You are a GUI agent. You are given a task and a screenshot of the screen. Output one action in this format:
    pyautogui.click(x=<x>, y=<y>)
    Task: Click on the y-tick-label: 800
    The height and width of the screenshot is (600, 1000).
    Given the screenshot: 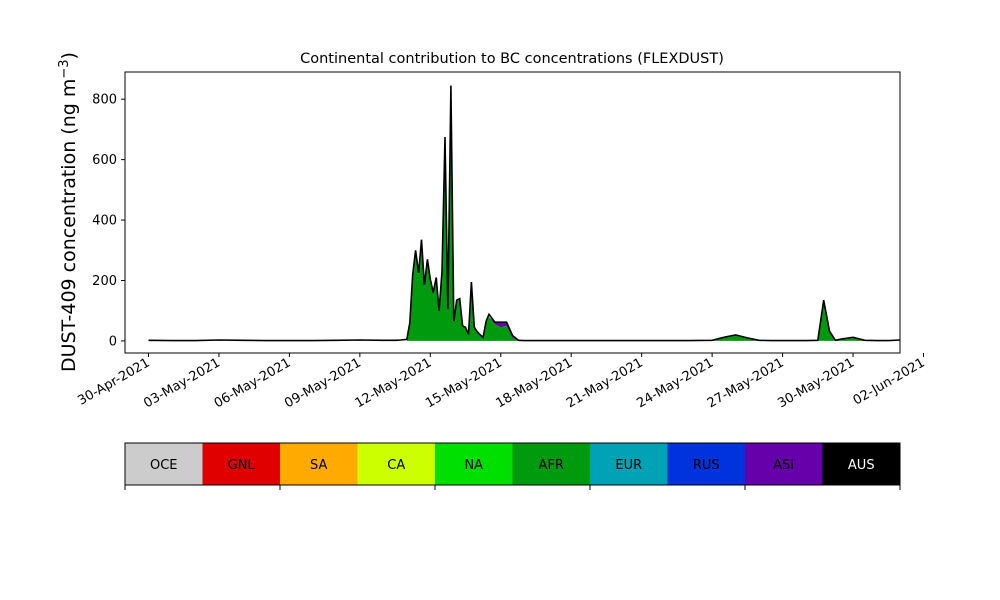 What is the action you would take?
    pyautogui.click(x=104, y=100)
    